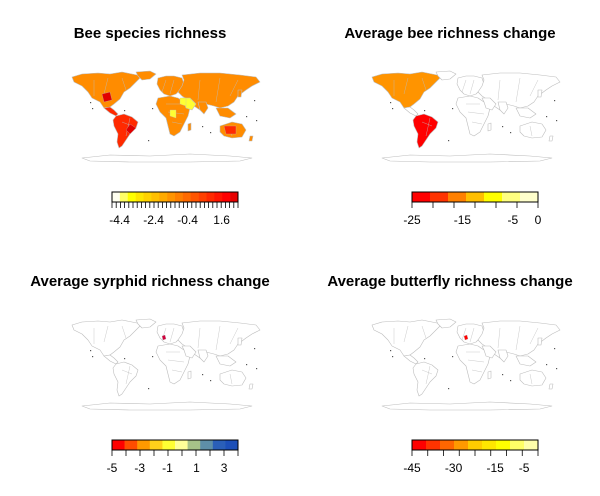 The width and height of the screenshot is (600, 496). Describe the element at coordinates (412, 468) in the screenshot. I see `legend-tick-label: -45` at that location.